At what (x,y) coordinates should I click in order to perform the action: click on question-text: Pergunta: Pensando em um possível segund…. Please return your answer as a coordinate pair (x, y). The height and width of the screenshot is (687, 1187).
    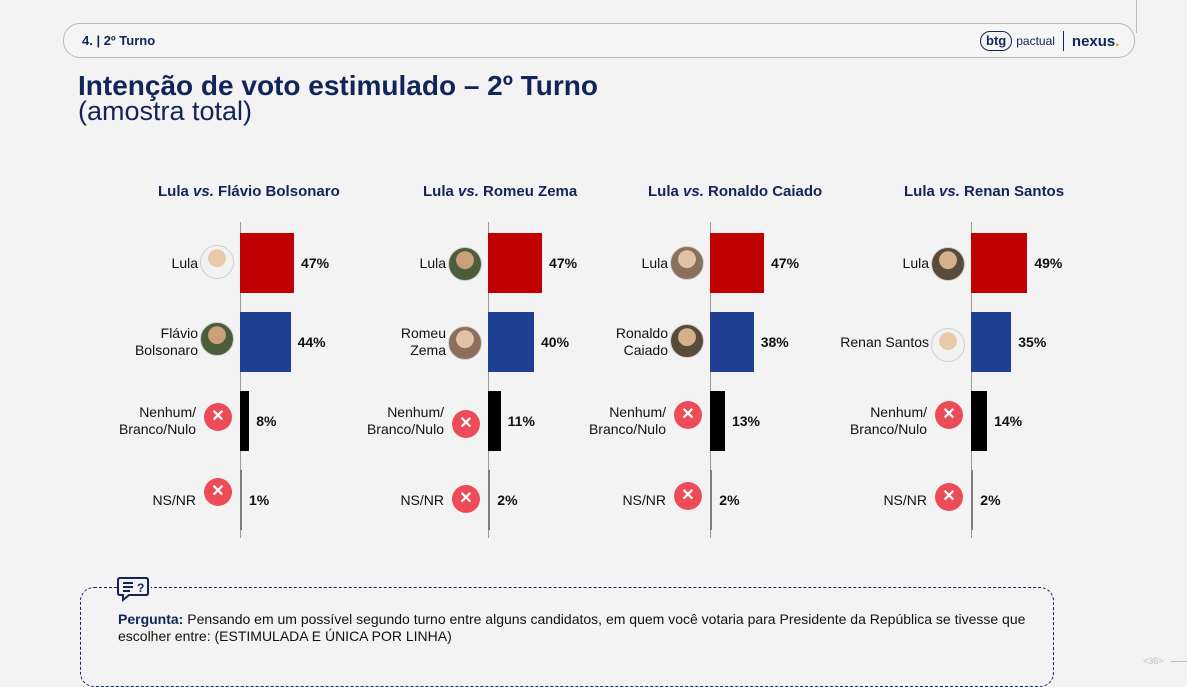
    Looking at the image, I should click on (583, 628).